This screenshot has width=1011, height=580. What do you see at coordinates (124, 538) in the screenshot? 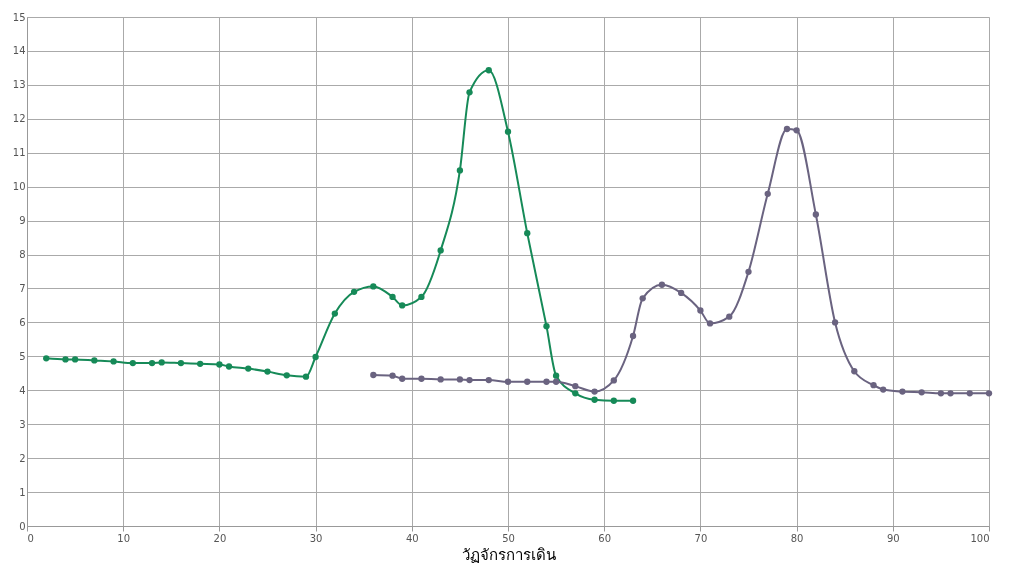
I see `x-tick-label: 10` at bounding box center [124, 538].